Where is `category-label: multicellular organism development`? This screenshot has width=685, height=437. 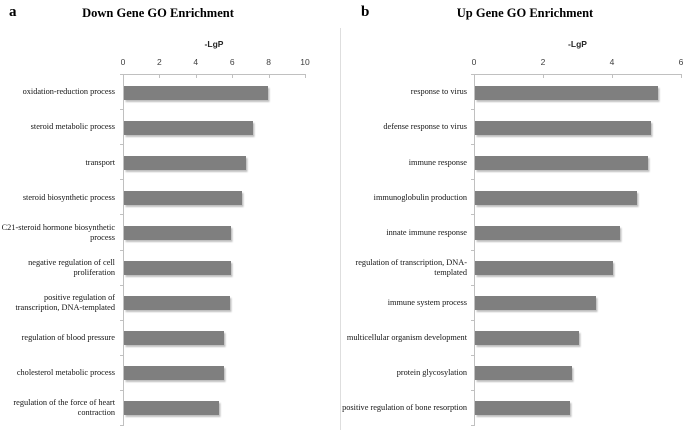
category-label: multicellular organism development is located at coordinates (406, 338).